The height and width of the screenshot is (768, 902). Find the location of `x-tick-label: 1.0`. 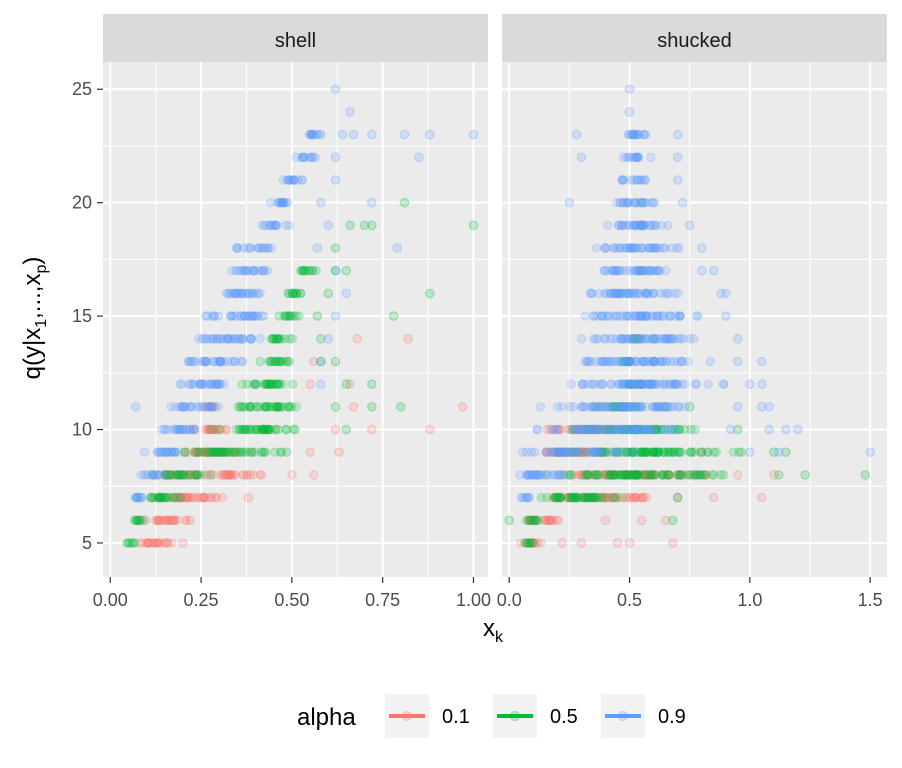

x-tick-label: 1.0 is located at coordinates (749, 600).